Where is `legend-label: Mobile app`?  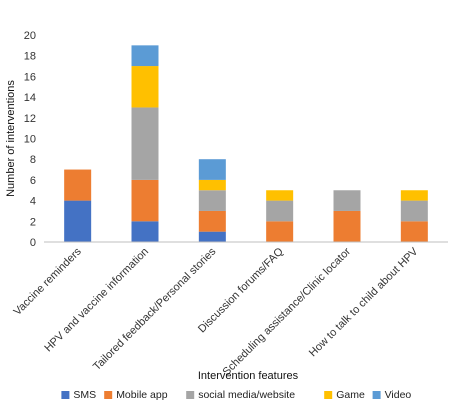
legend-label: Mobile app is located at coordinates (142, 395).